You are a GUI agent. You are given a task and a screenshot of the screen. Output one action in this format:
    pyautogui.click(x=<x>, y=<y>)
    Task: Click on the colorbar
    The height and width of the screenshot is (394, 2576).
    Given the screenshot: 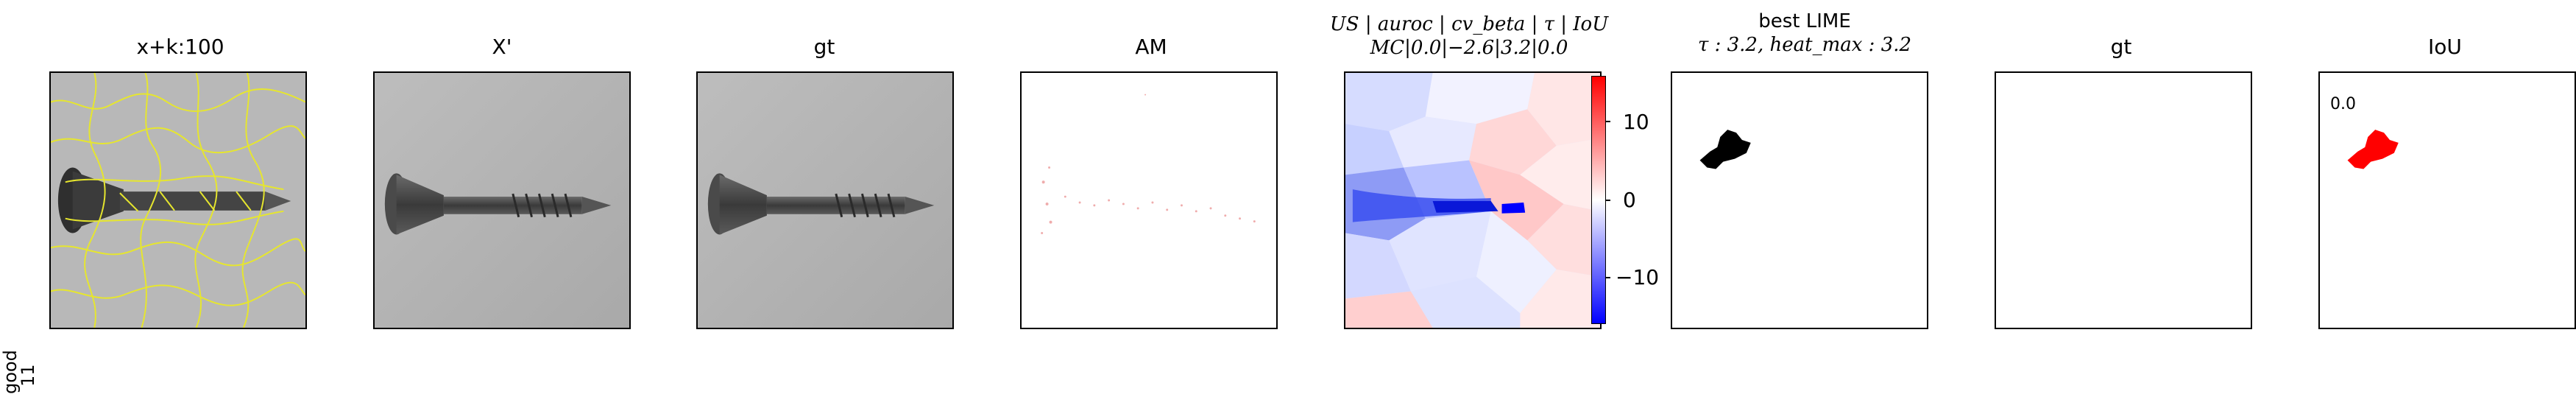 What is the action you would take?
    pyautogui.click(x=1598, y=200)
    